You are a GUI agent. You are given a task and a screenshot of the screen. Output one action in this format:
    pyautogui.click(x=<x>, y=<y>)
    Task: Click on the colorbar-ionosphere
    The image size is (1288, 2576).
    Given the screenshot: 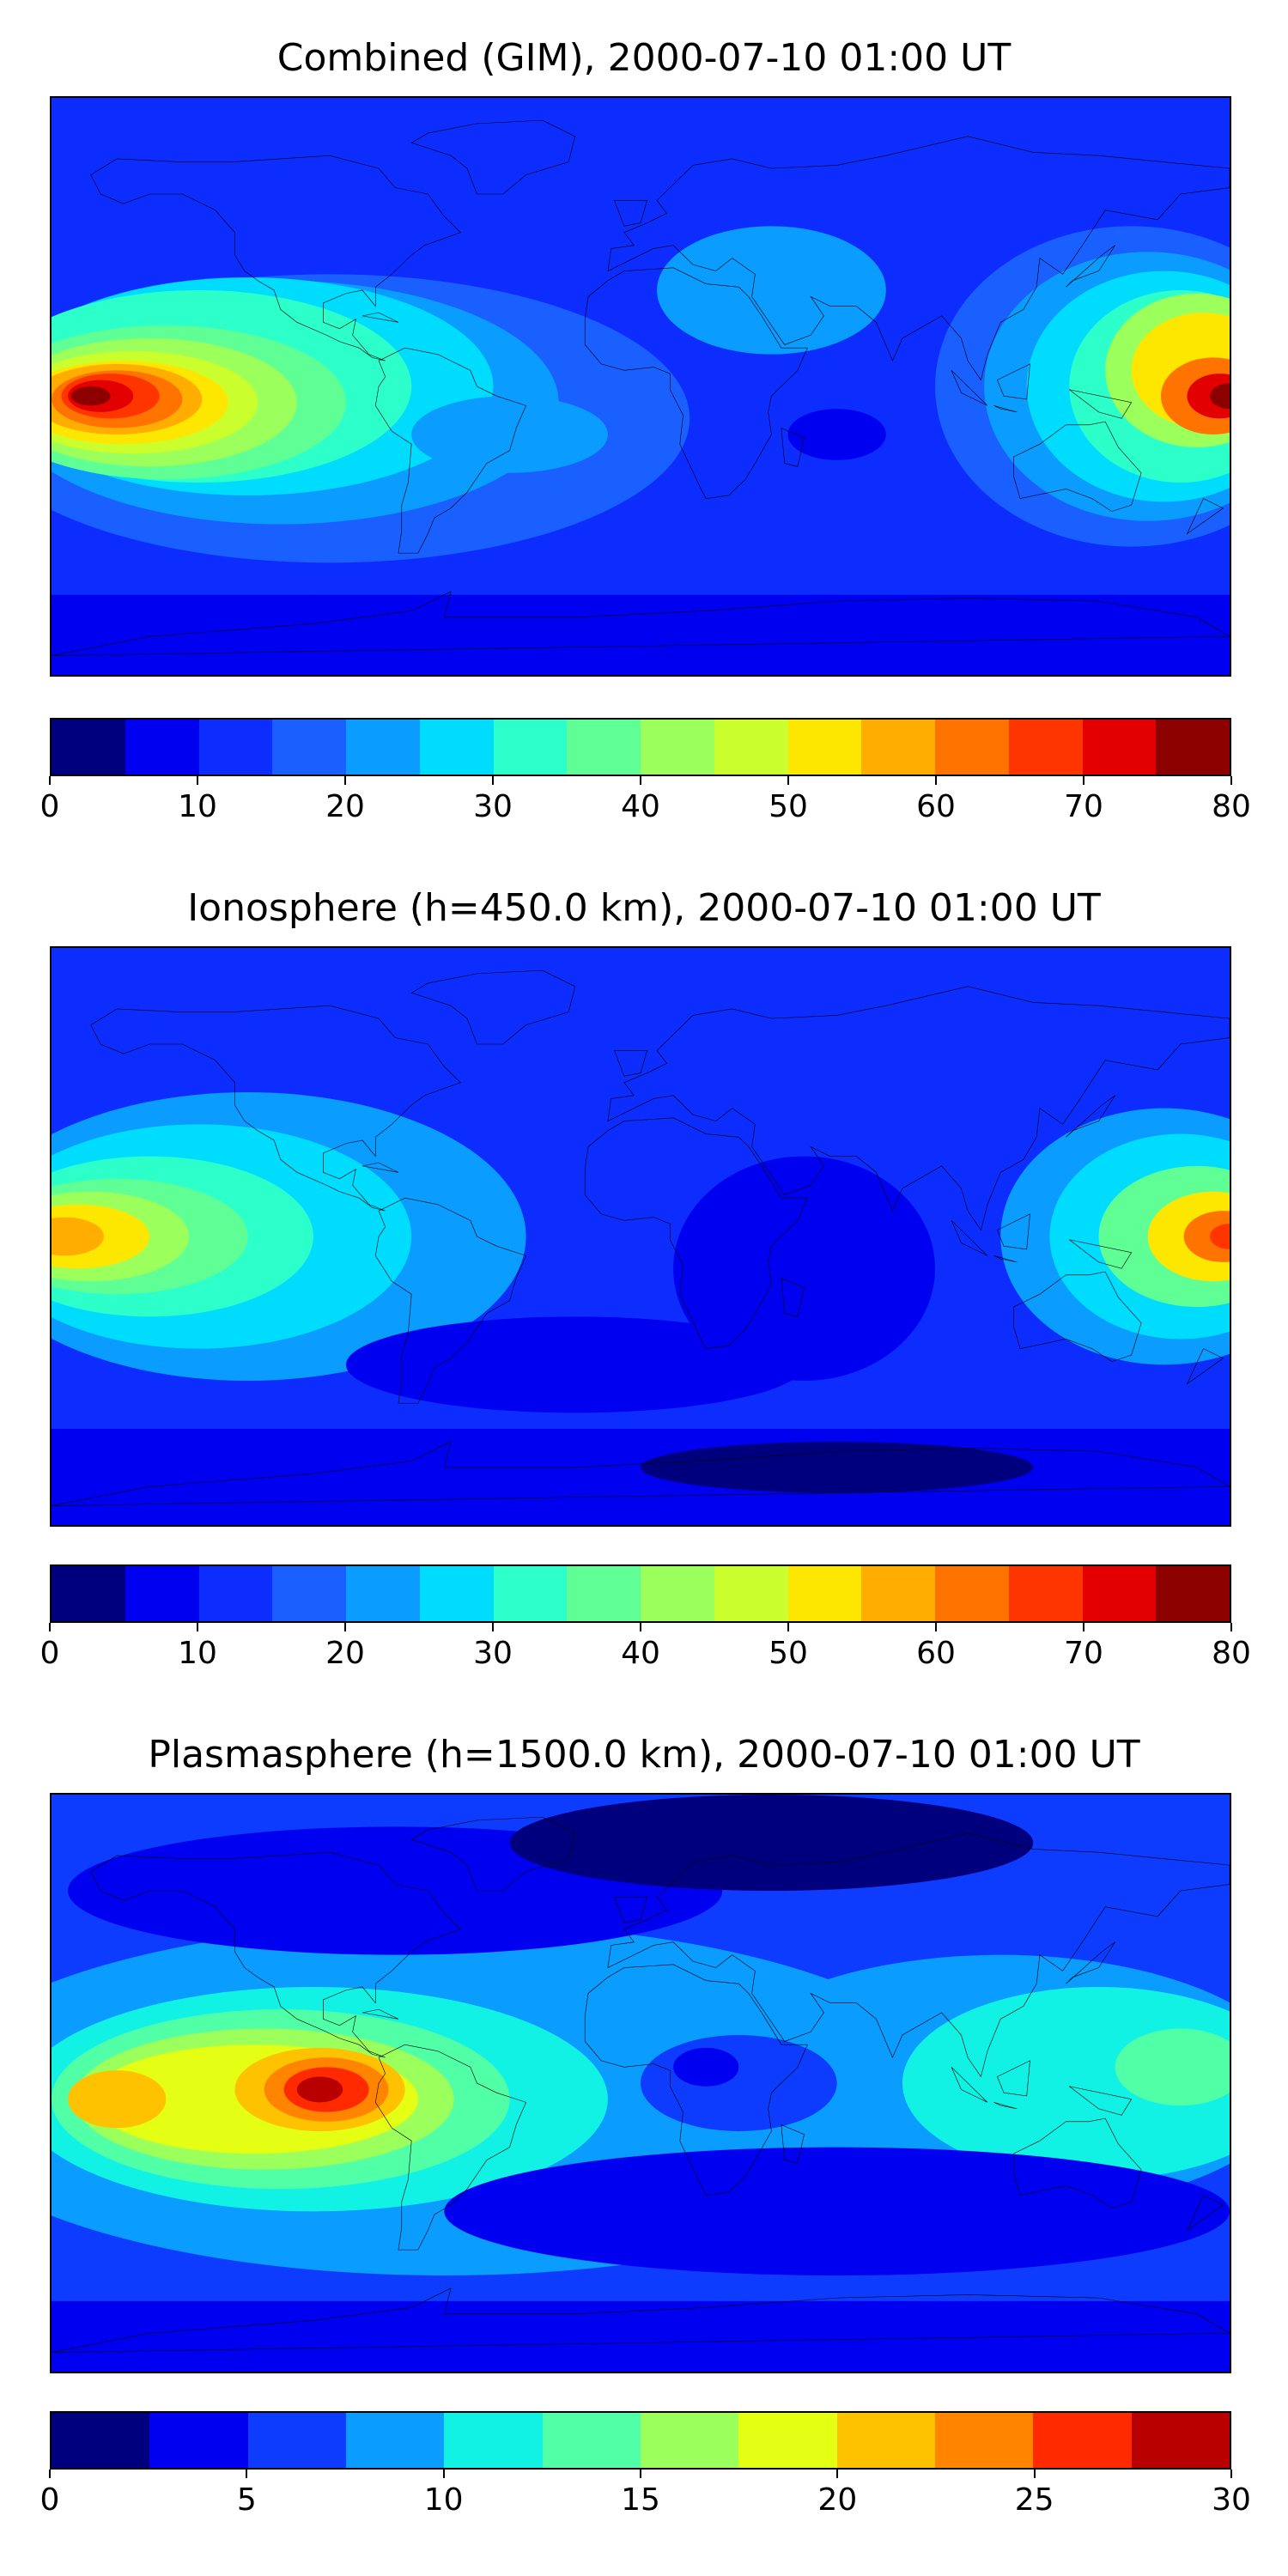 What is the action you would take?
    pyautogui.click(x=640, y=1594)
    